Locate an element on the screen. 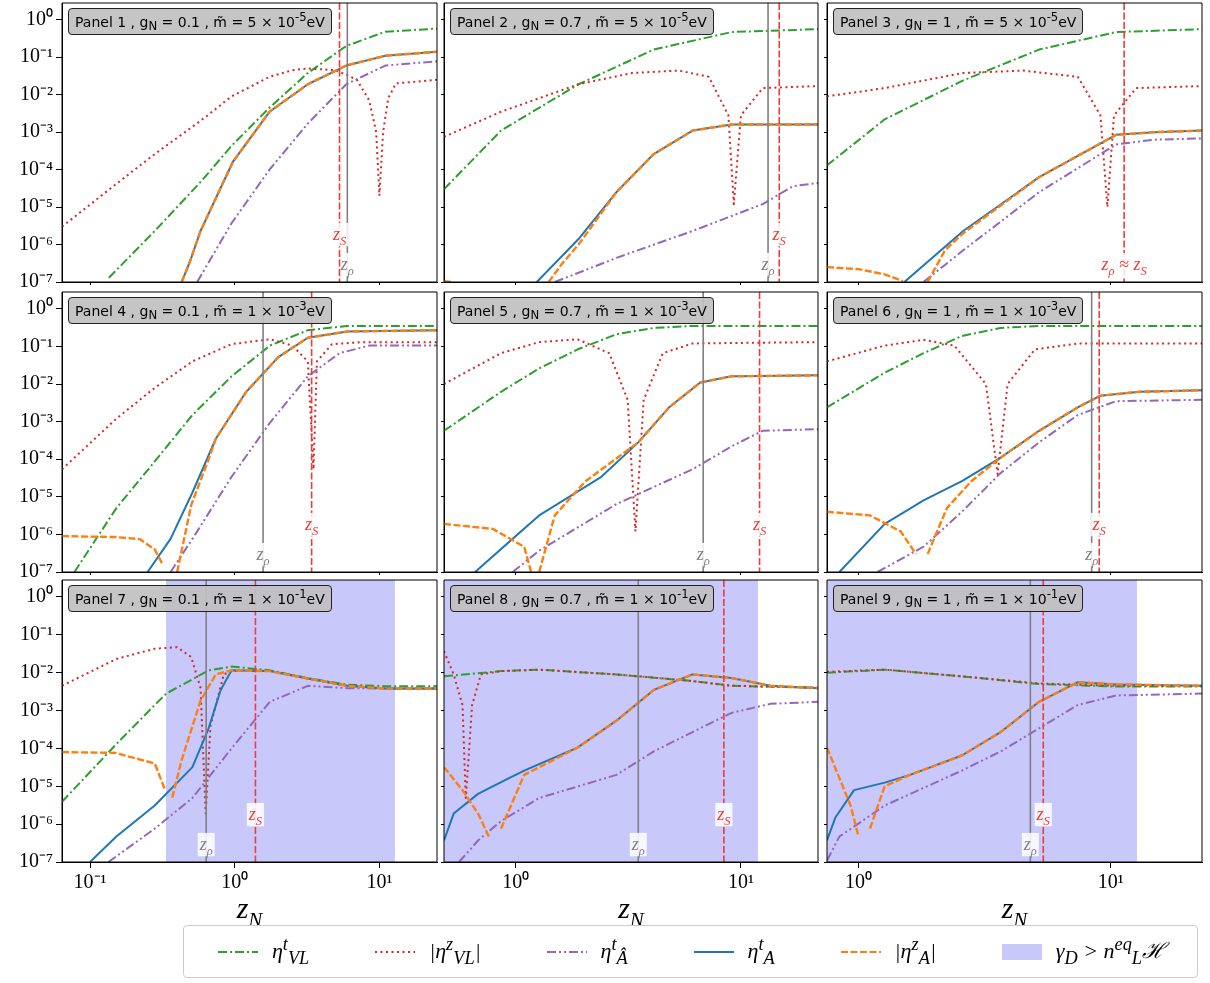 This screenshot has width=1210, height=983. x-tick-label: 10⁻¹ is located at coordinates (90, 881).